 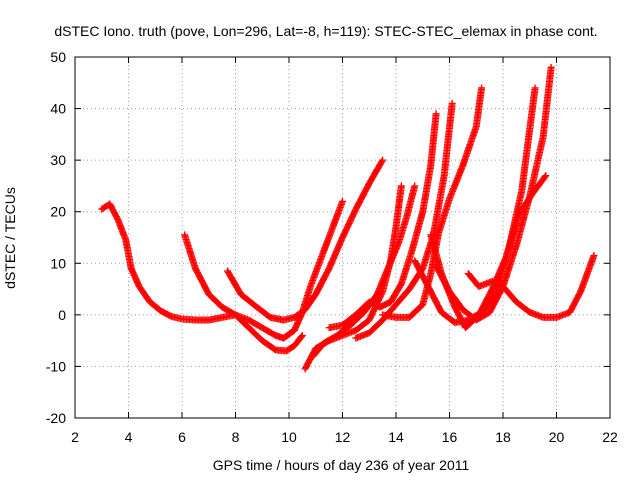 I want to click on x-tick-label: 18, so click(x=503, y=437).